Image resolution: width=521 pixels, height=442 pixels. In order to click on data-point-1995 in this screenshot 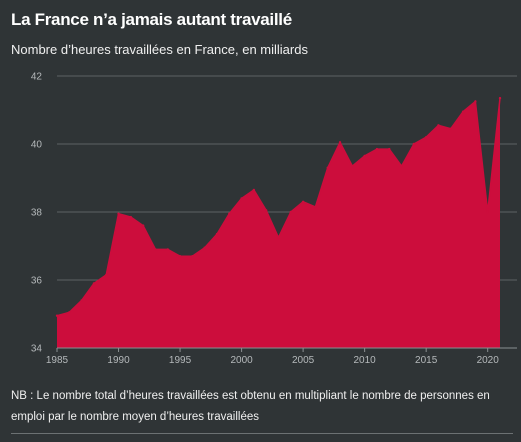, I will do `click(180, 256)`.